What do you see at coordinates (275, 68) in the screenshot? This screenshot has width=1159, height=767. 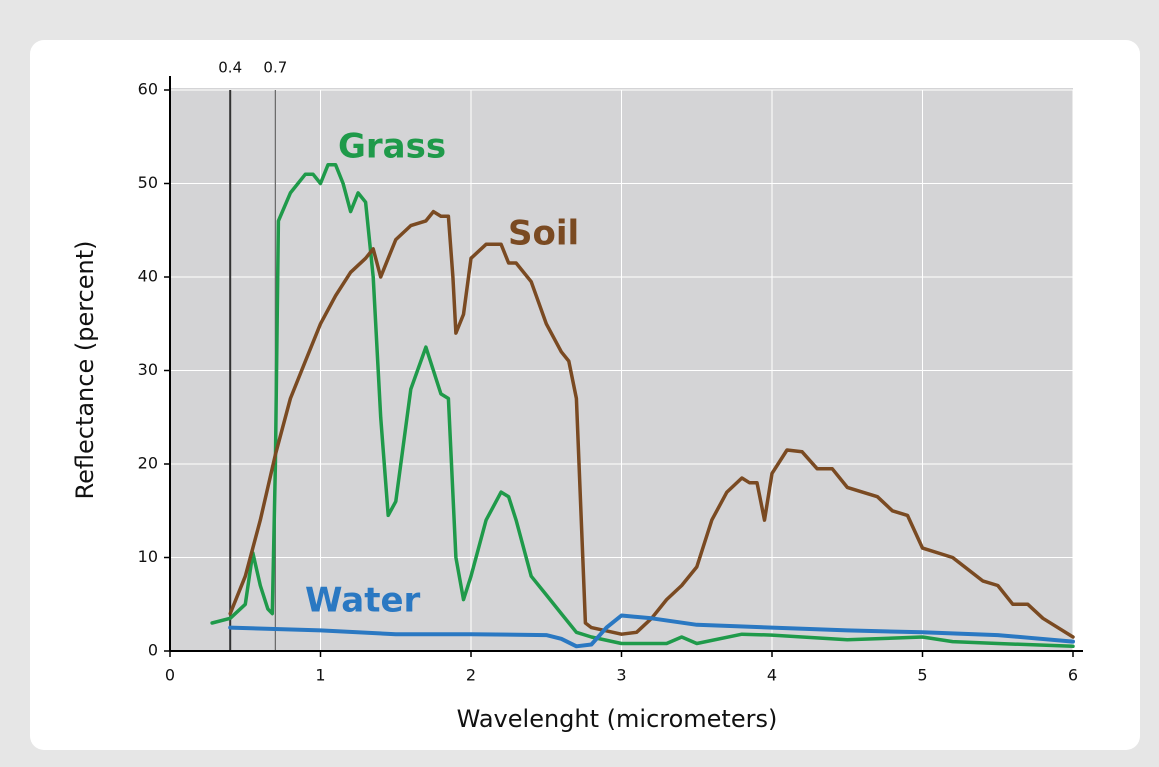 I see `marker-label: 0.7` at bounding box center [275, 68].